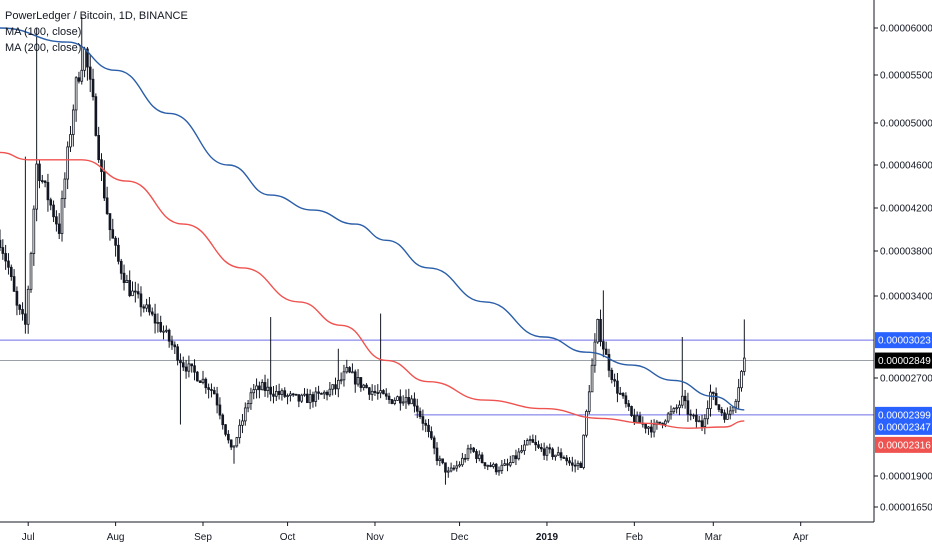  Describe the element at coordinates (906, 297) in the screenshot. I see `price-tick-label: 0.00003400` at that location.